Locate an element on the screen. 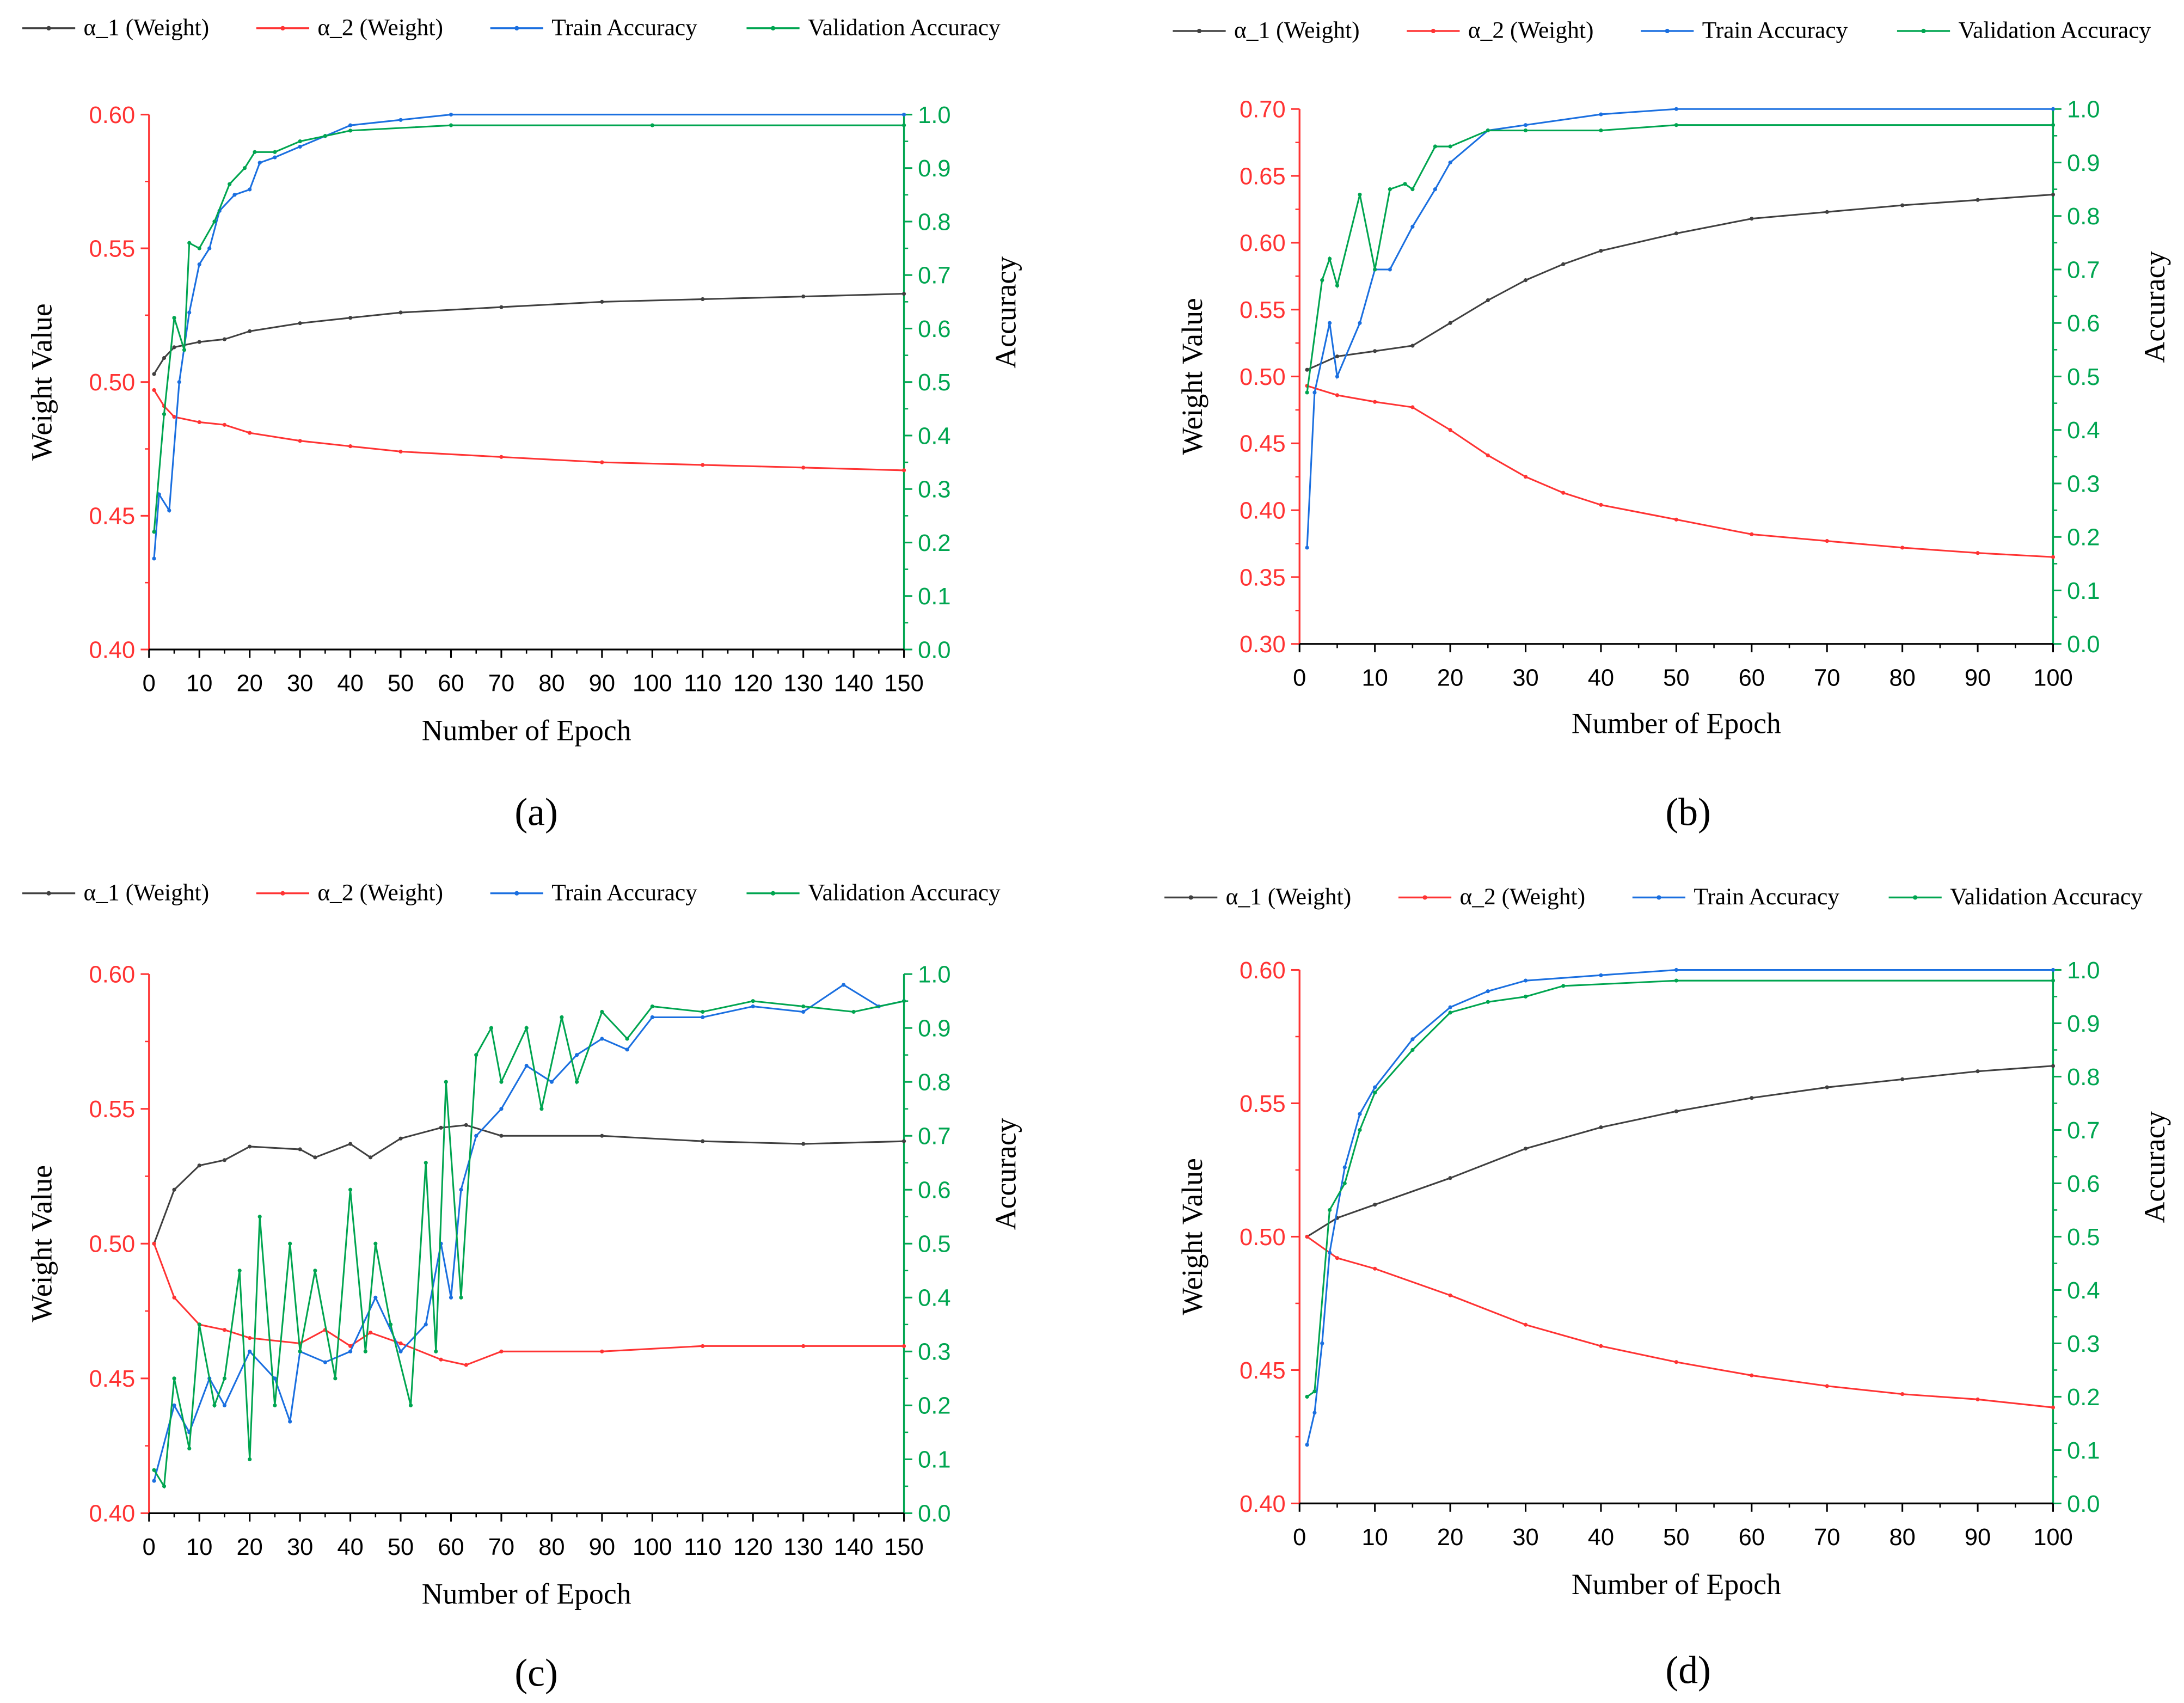  y2-tick-label: 0.6 is located at coordinates (2083, 1184).